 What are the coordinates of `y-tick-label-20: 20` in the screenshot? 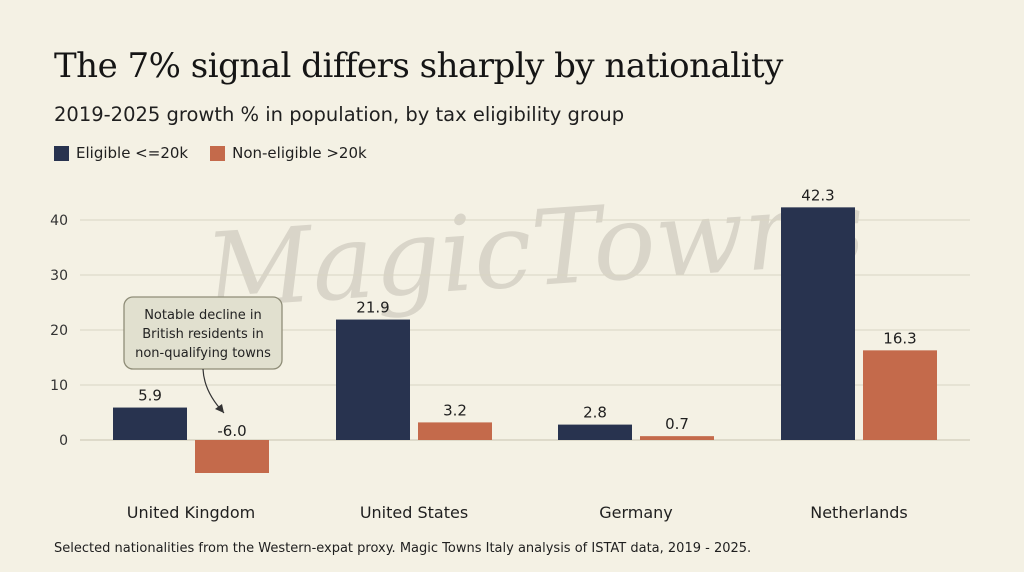 It's located at (59, 331).